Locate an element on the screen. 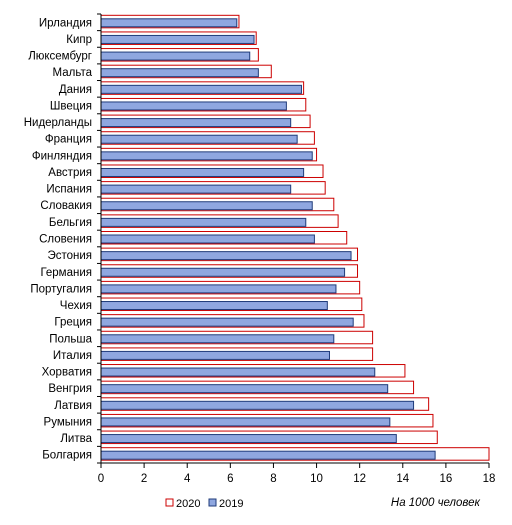  category-label: Австрия is located at coordinates (70, 173).